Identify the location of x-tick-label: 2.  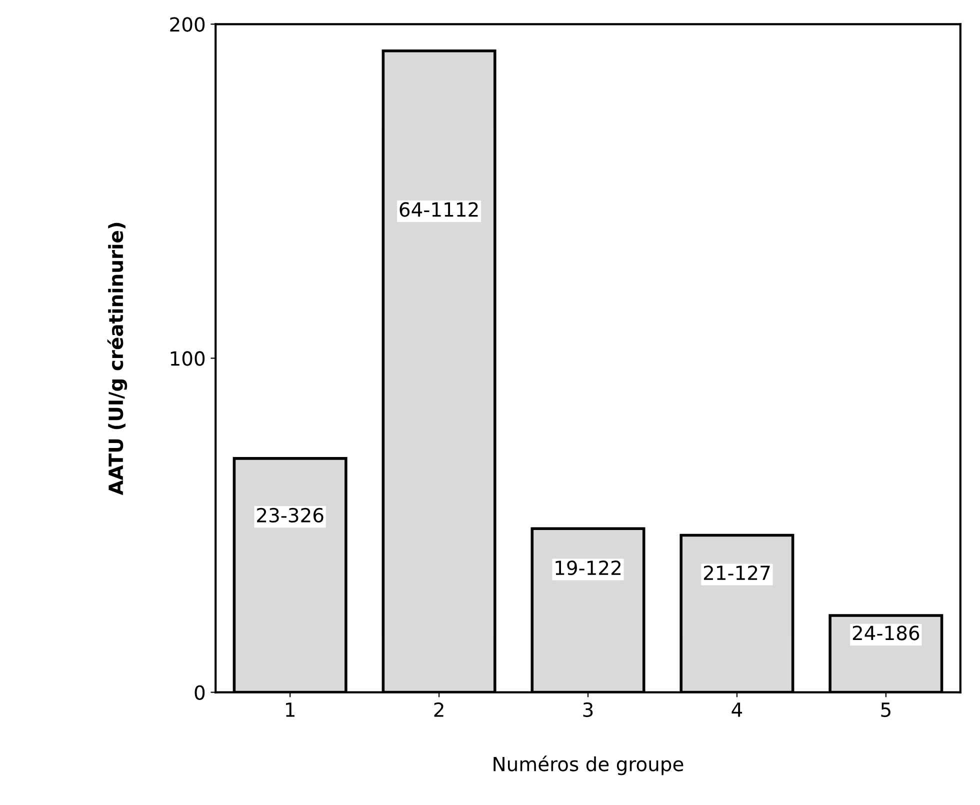
(439, 709).